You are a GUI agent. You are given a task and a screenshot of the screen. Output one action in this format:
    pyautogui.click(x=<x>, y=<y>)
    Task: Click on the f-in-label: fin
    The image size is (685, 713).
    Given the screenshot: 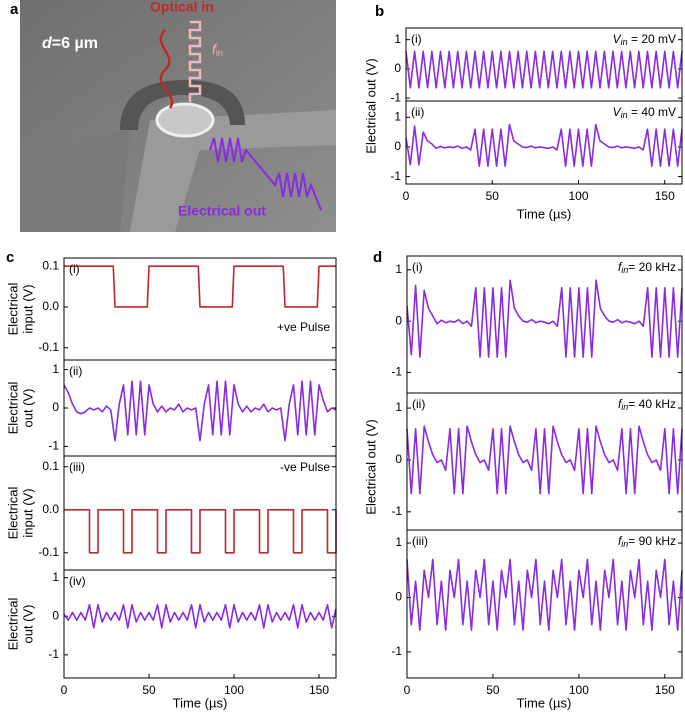 What is the action you would take?
    pyautogui.click(x=217, y=50)
    